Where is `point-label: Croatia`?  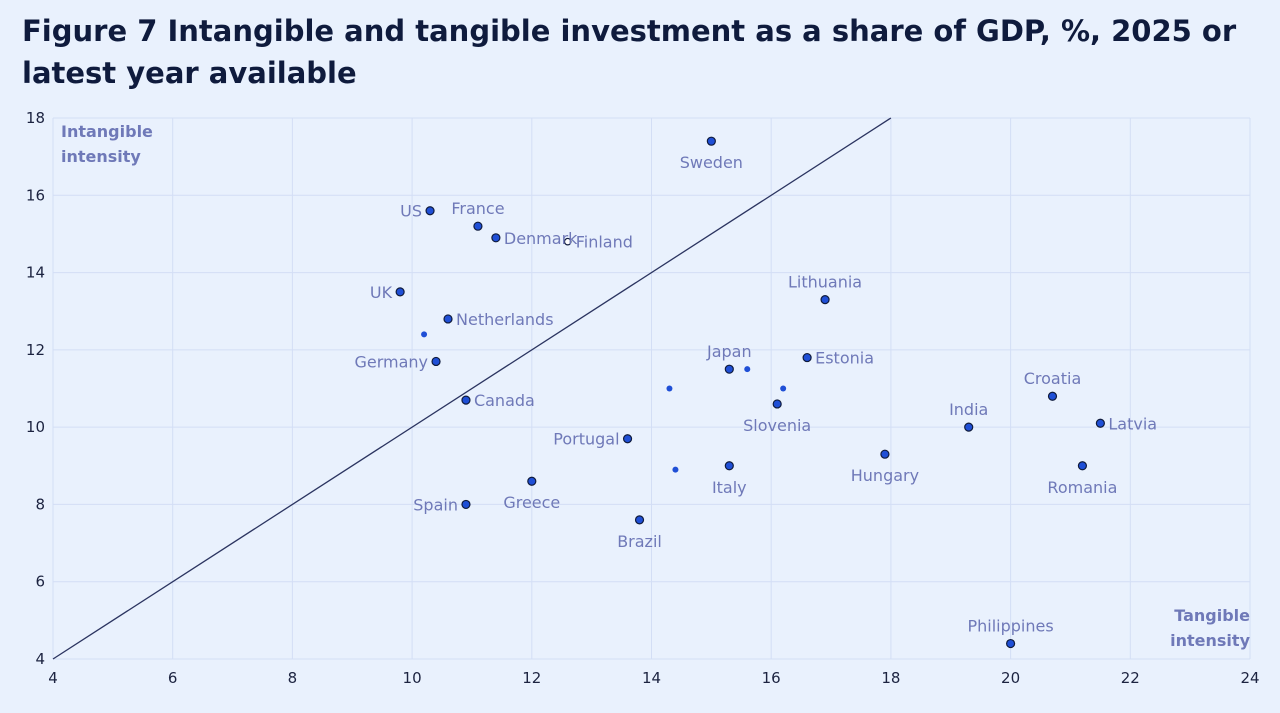 point-label: Croatia is located at coordinates (1053, 378).